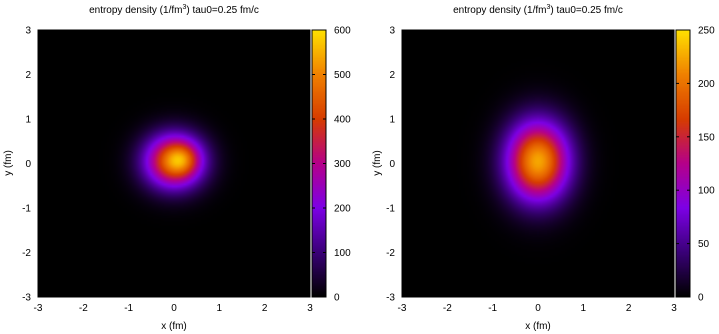  What do you see at coordinates (586, 10) in the screenshot?
I see `chart-title-suffix-2: ) tau0=0.25 fm/c` at bounding box center [586, 10].